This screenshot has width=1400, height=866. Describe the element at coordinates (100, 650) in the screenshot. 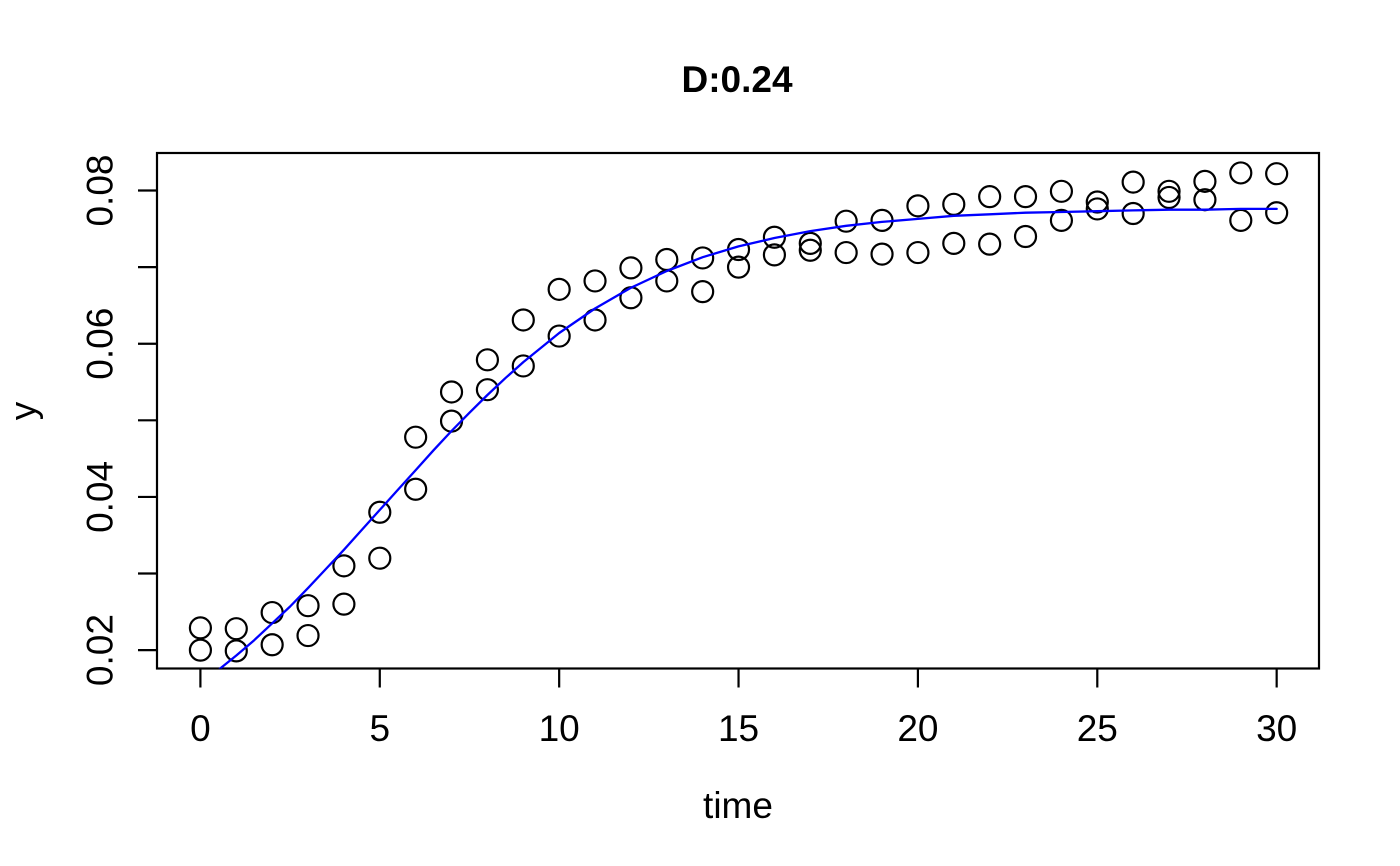

I see `y-tick-label: 0.02` at that location.